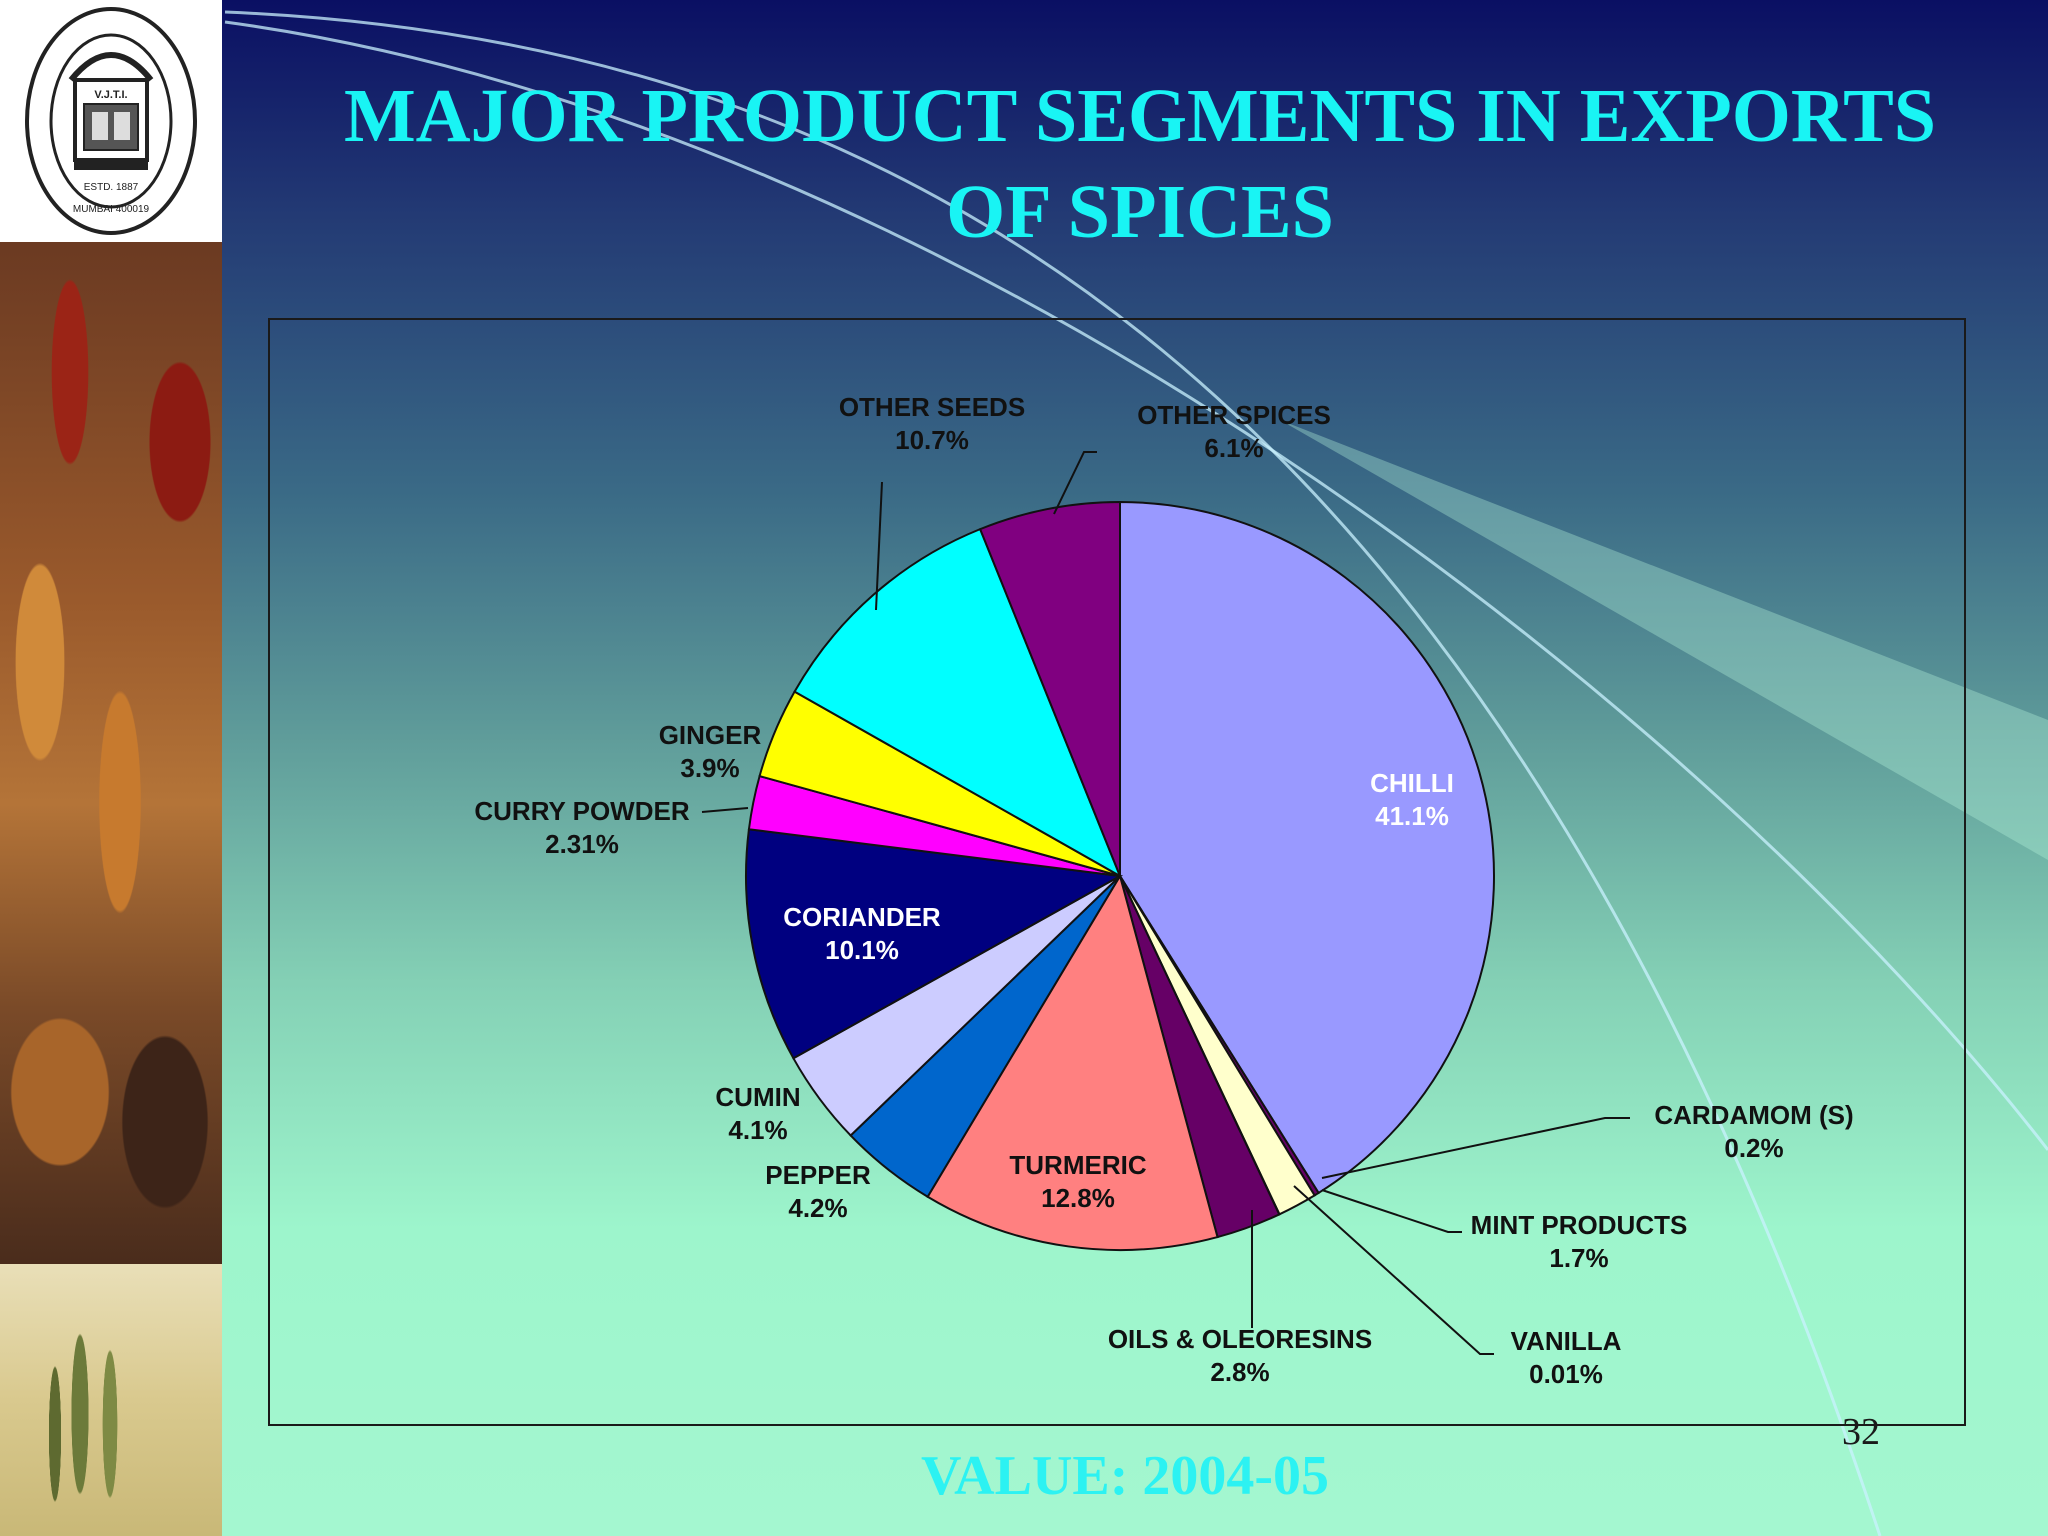 The width and height of the screenshot is (2048, 1536). What do you see at coordinates (710, 751) in the screenshot?
I see `slice-label-ginger: GINGER 3.9%` at bounding box center [710, 751].